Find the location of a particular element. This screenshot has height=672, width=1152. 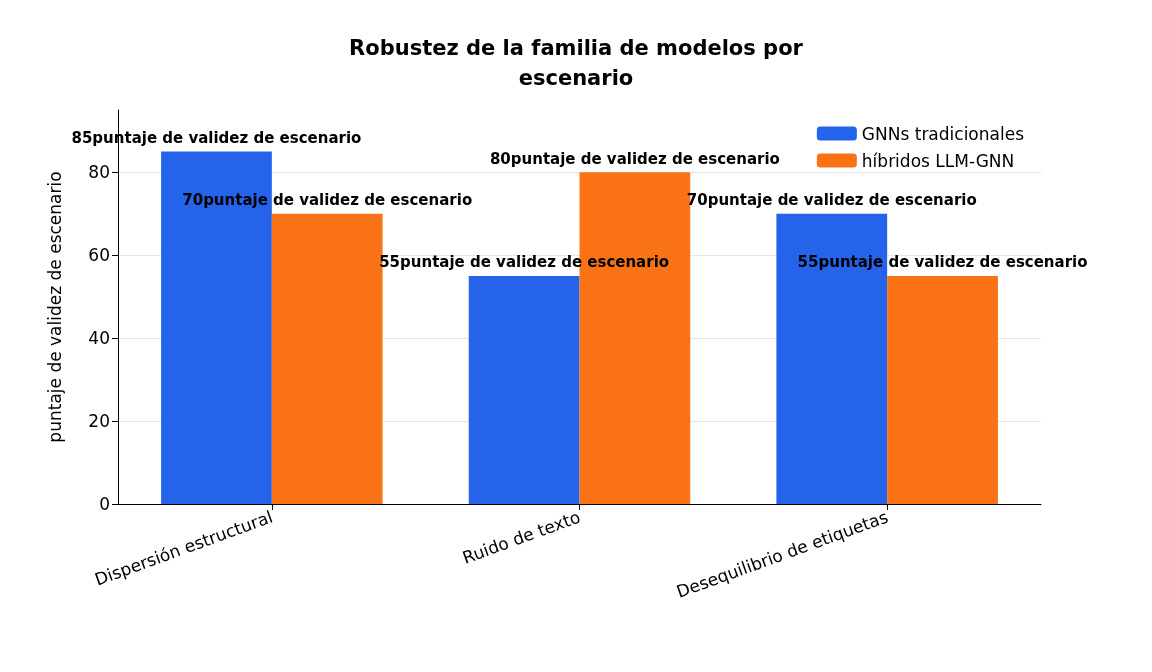

y-tick-label: 40 is located at coordinates (99, 338).